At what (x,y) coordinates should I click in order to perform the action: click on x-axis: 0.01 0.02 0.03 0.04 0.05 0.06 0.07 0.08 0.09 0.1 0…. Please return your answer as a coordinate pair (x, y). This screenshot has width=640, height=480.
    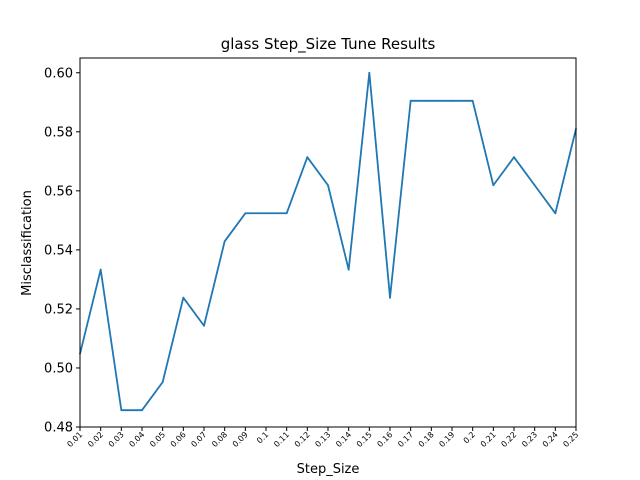
    Looking at the image, I should click on (322, 438).